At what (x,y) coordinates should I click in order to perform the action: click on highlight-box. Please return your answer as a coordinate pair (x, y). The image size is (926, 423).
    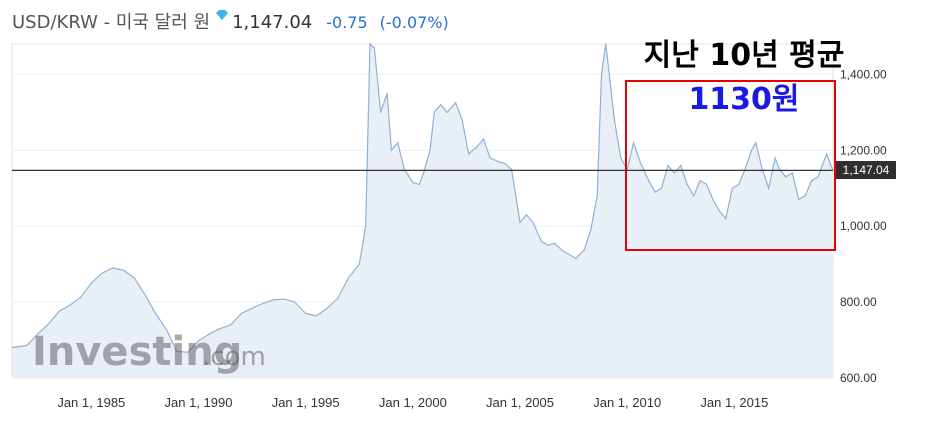
    Looking at the image, I should click on (730, 165).